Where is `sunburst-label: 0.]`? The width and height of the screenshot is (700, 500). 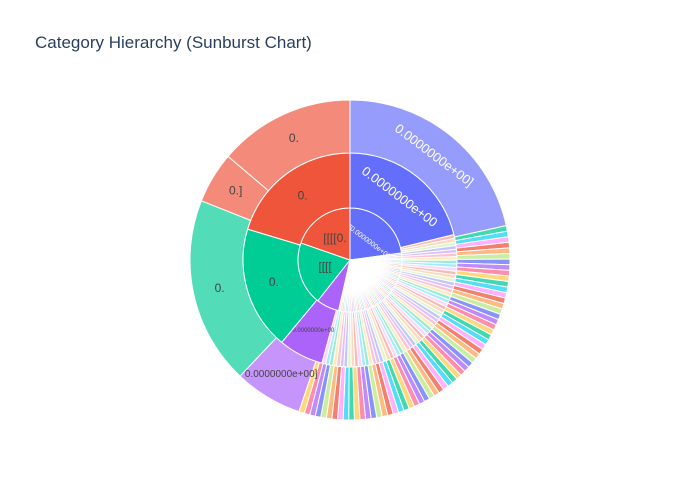 sunburst-label: 0.] is located at coordinates (235, 190).